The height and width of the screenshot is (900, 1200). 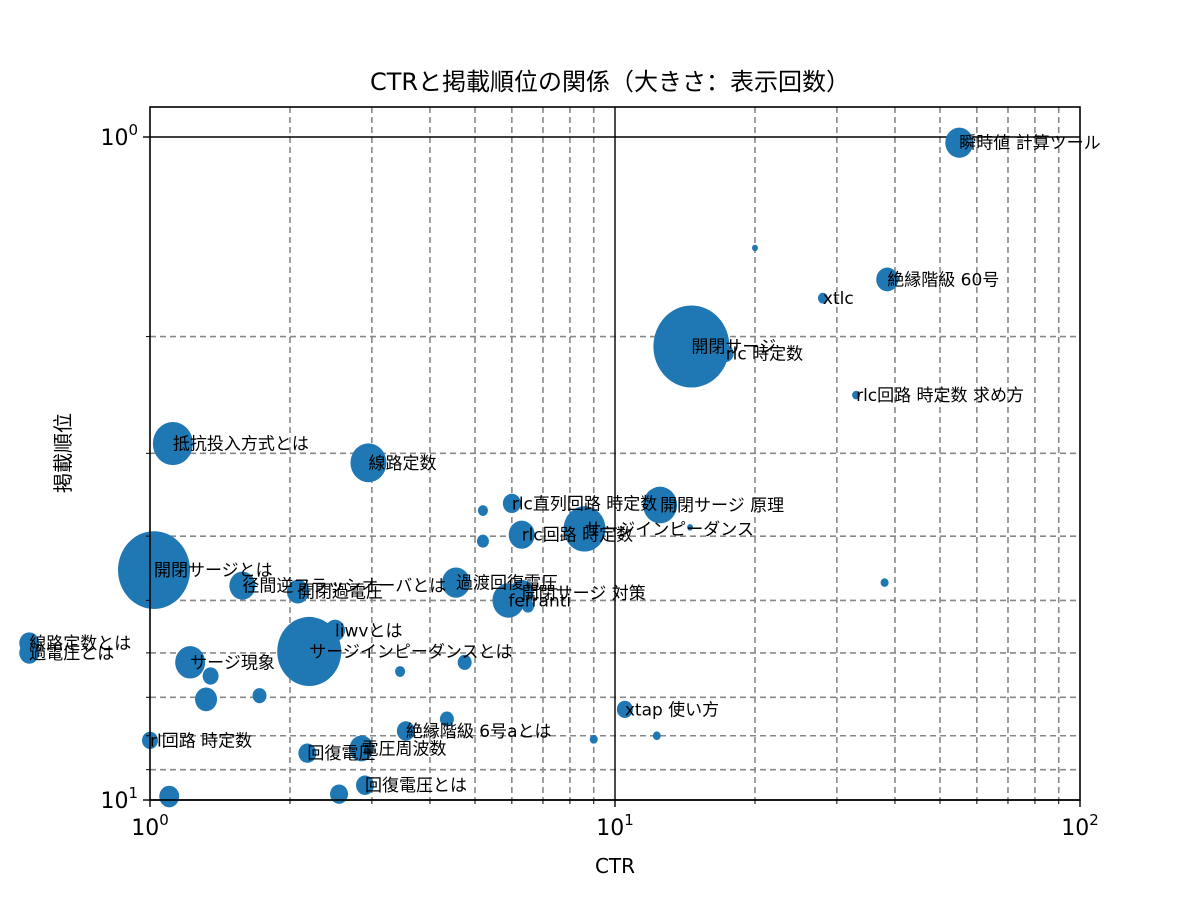 I want to click on y-axis-label: 掲載順位, so click(x=63, y=453).